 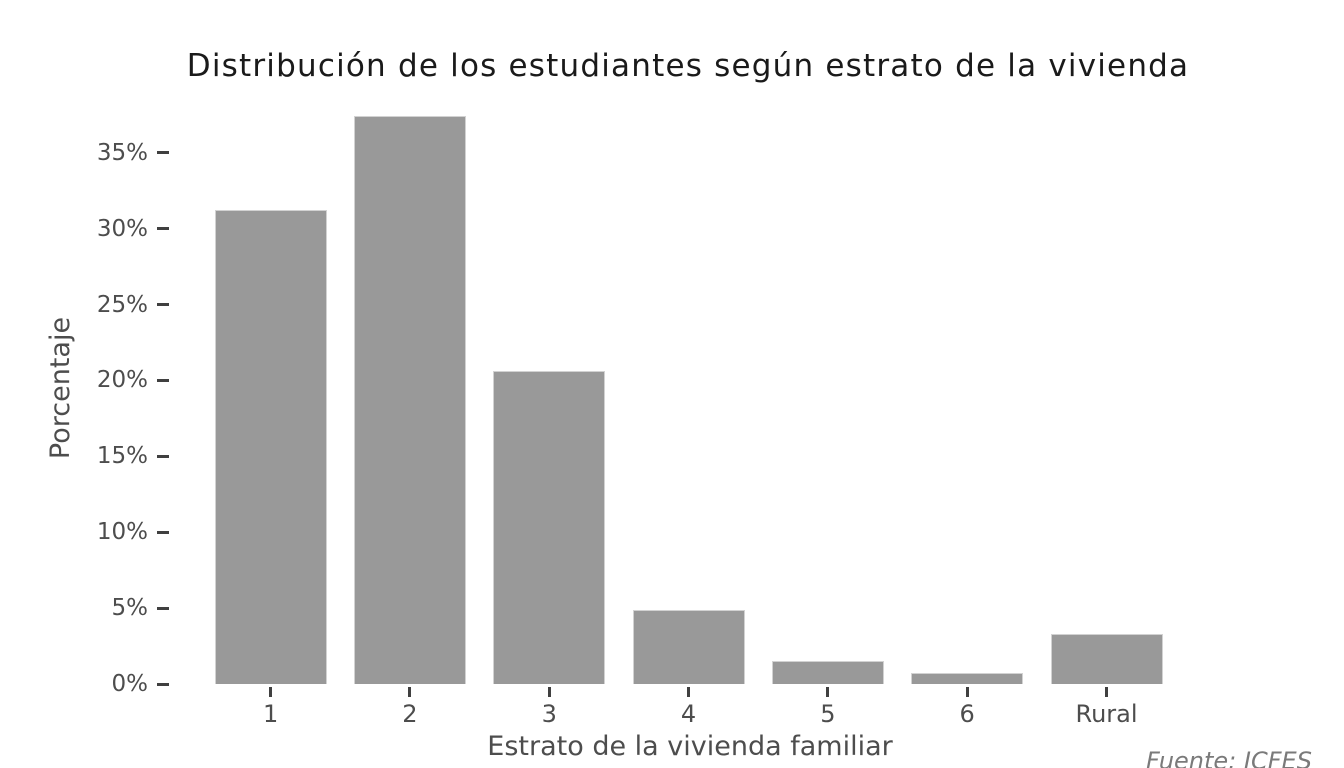 What do you see at coordinates (122, 380) in the screenshot?
I see `y-tick-label: 20%` at bounding box center [122, 380].